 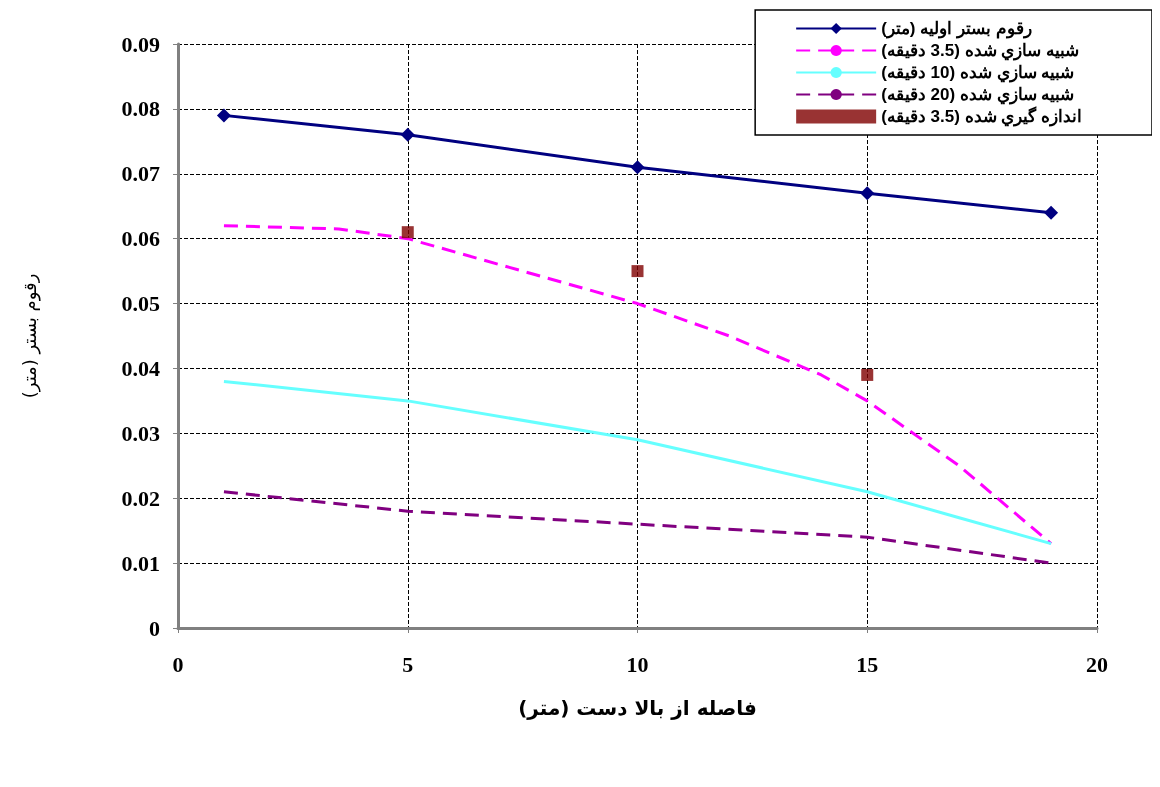 What do you see at coordinates (140, 239) in the screenshot?
I see `y-tick-label: 0.06` at bounding box center [140, 239].